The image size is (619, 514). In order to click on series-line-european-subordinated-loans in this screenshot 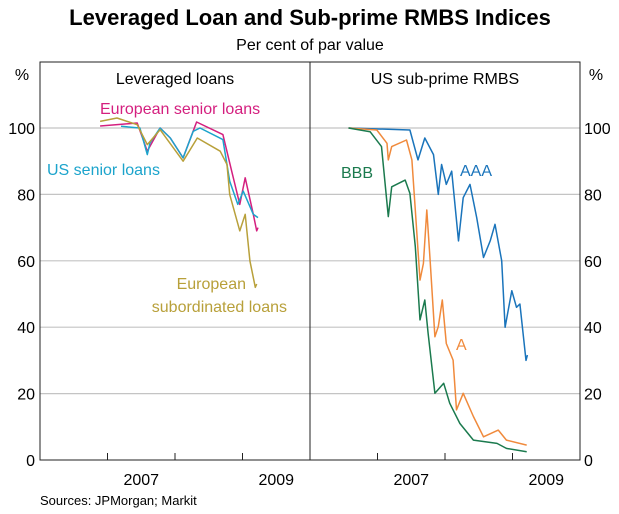, I will do `click(178, 203)`.